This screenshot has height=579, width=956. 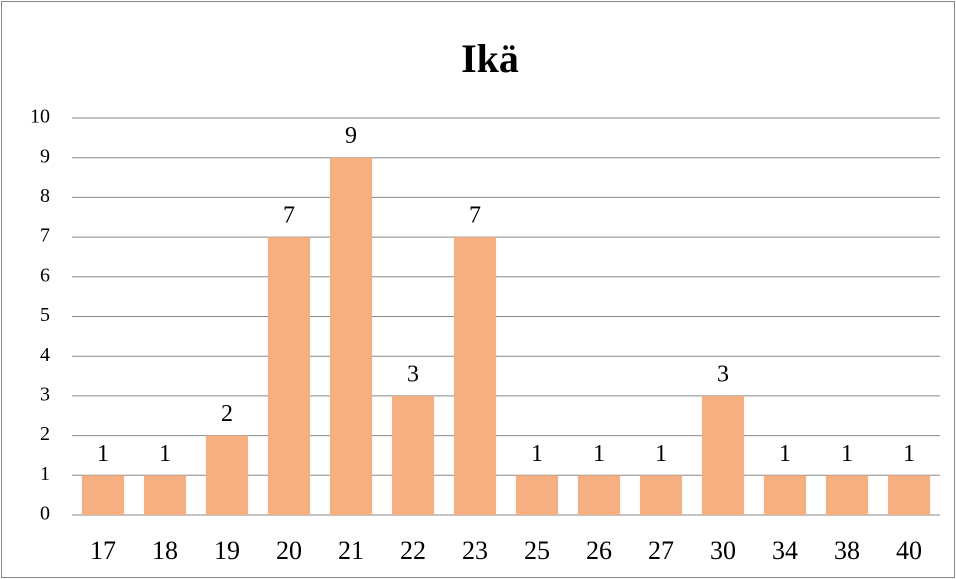 I want to click on x-tick-label: 30, so click(x=723, y=550).